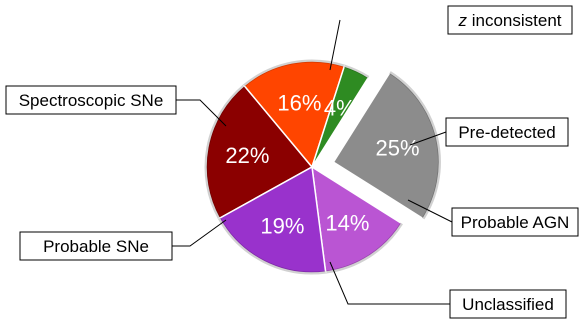  I want to click on pie-slice-z-inconsistent, so click(259, 152).